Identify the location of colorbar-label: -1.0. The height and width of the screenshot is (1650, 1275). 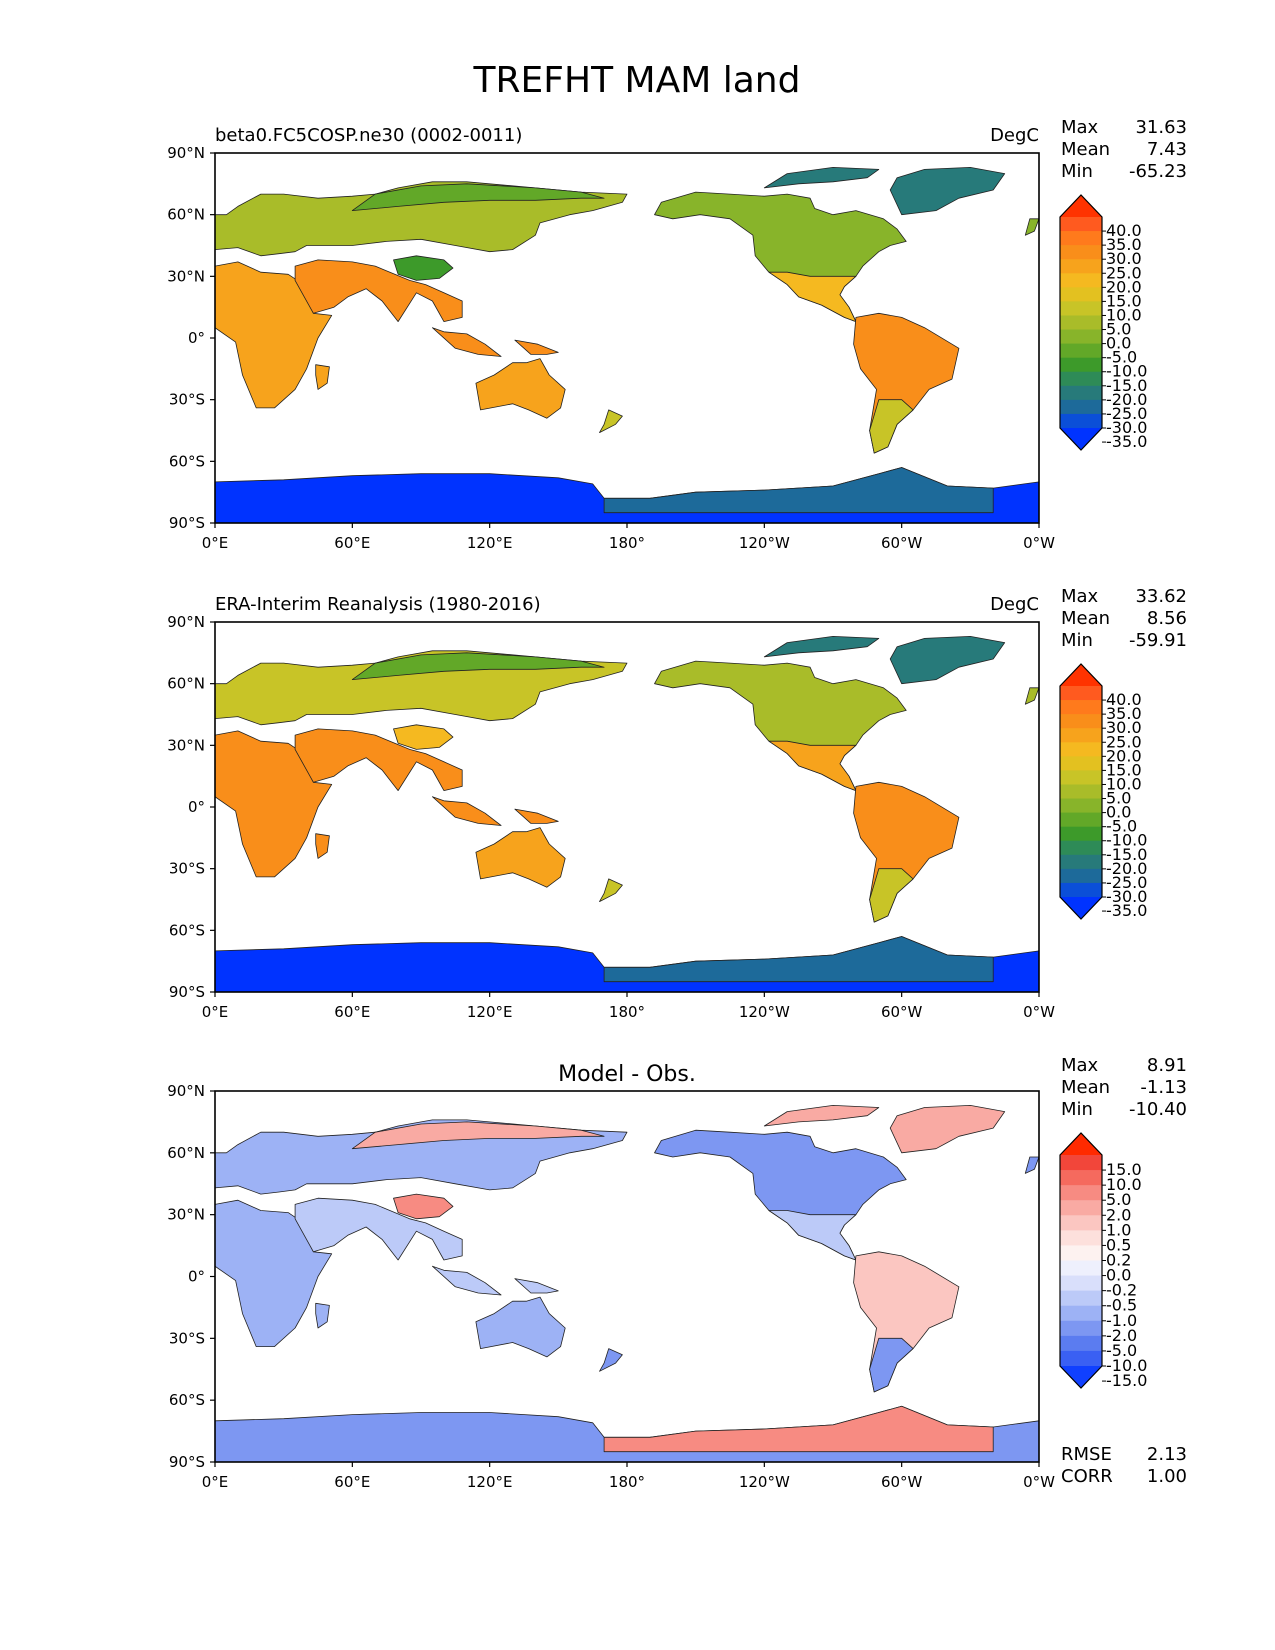
(1121, 1320).